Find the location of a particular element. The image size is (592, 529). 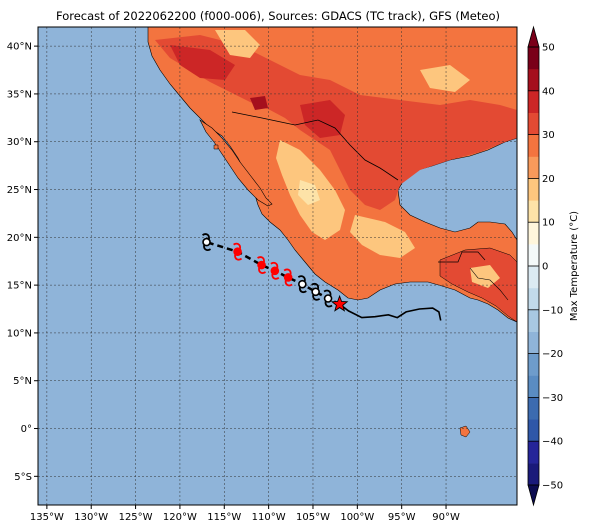

colorbar-tick-label: −40 is located at coordinates (552, 442).